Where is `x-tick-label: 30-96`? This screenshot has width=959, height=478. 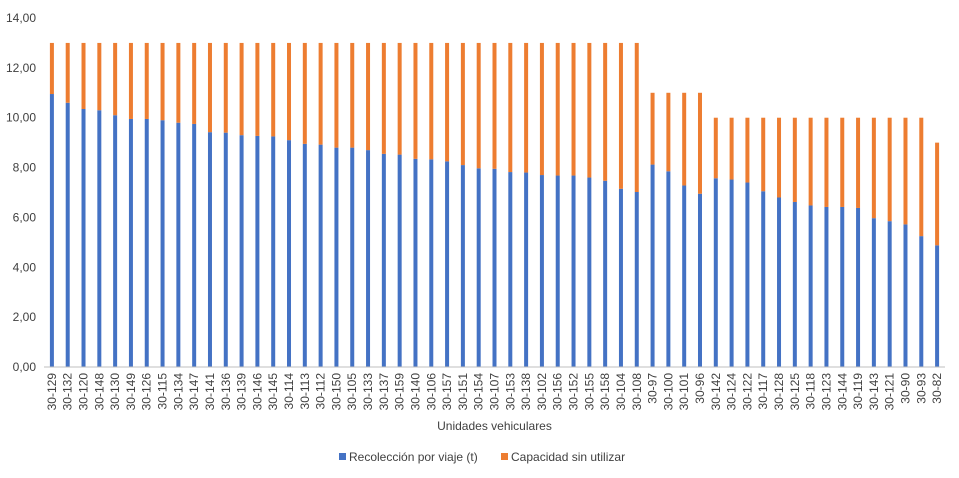 x-tick-label: 30-96 is located at coordinates (700, 388).